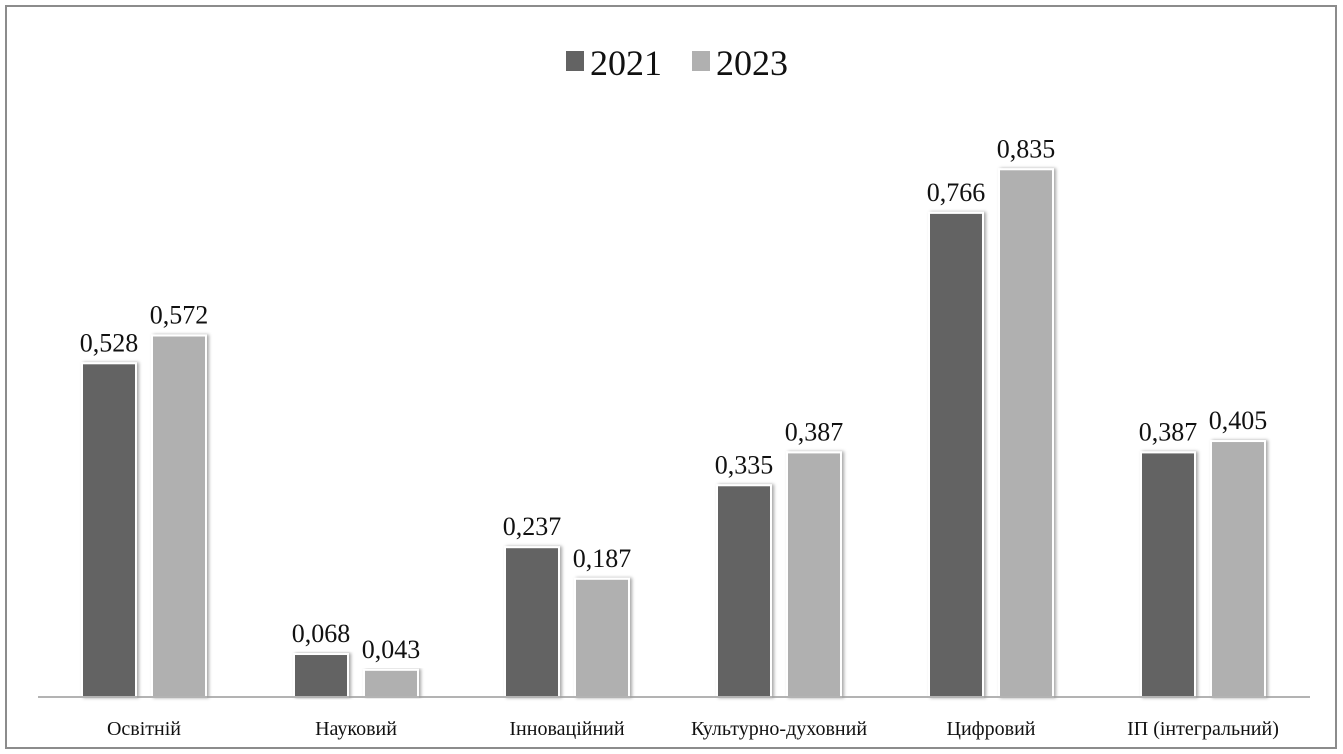 Image resolution: width=1343 pixels, height=754 pixels. Describe the element at coordinates (109, 342) in the screenshot. I see `data-label-2021-0: 0,528` at that location.